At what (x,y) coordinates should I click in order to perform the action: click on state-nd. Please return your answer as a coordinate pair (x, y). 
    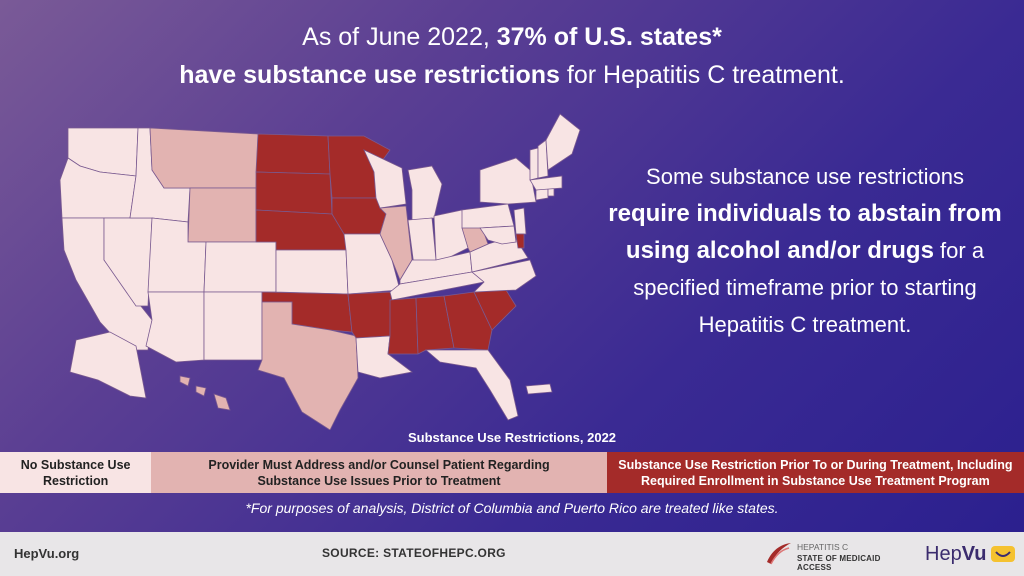
    Looking at the image, I should click on (293, 154).